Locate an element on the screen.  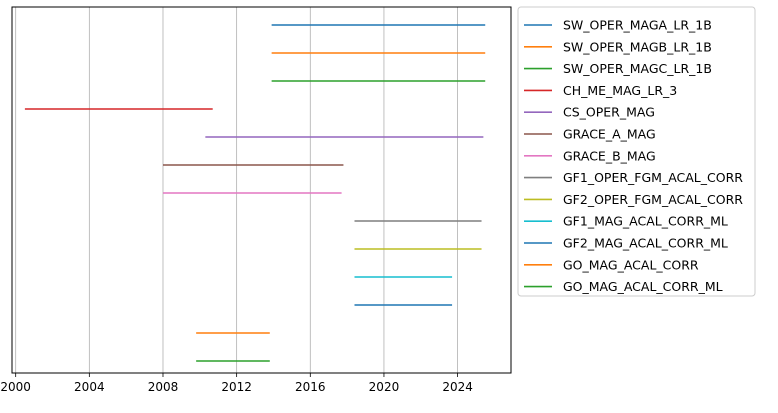
x-tick-label-2016: 2016 is located at coordinates (310, 387).